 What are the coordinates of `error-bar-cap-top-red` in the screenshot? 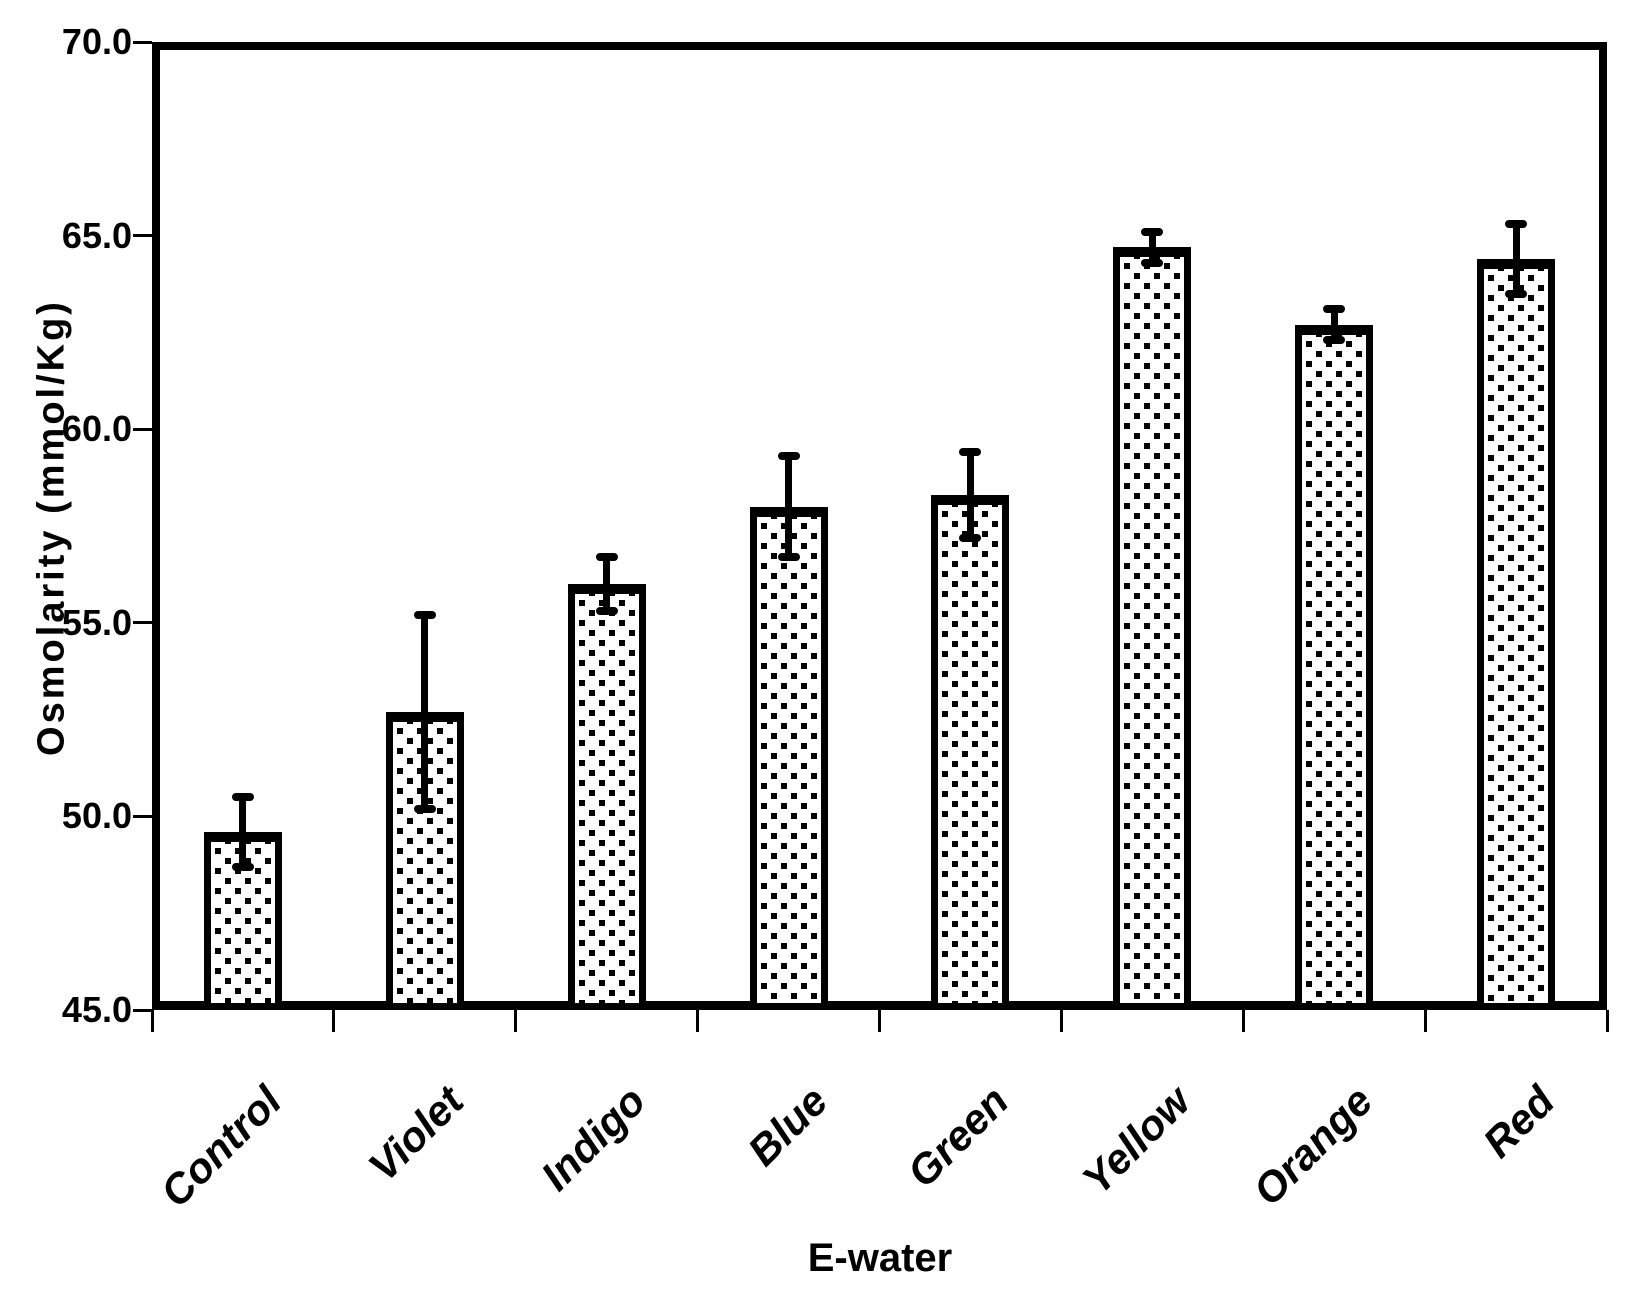 It's located at (1516, 223).